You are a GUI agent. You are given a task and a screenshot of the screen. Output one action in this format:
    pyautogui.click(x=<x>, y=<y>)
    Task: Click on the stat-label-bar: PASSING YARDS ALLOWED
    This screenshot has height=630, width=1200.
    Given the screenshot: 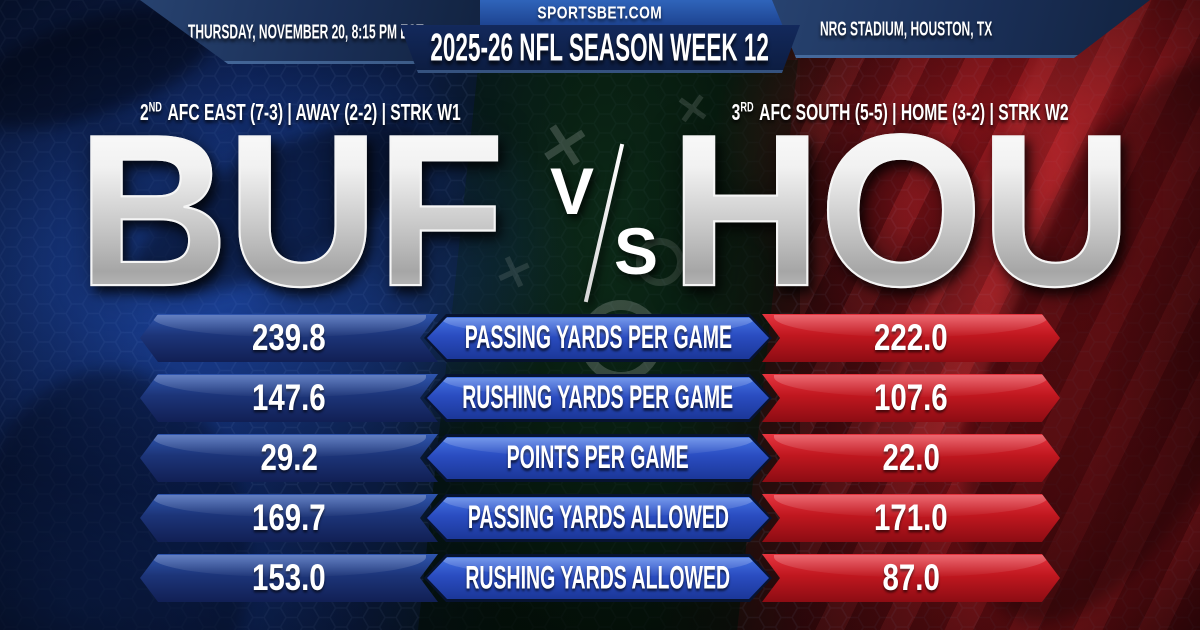 What is the action you would take?
    pyautogui.click(x=598, y=518)
    